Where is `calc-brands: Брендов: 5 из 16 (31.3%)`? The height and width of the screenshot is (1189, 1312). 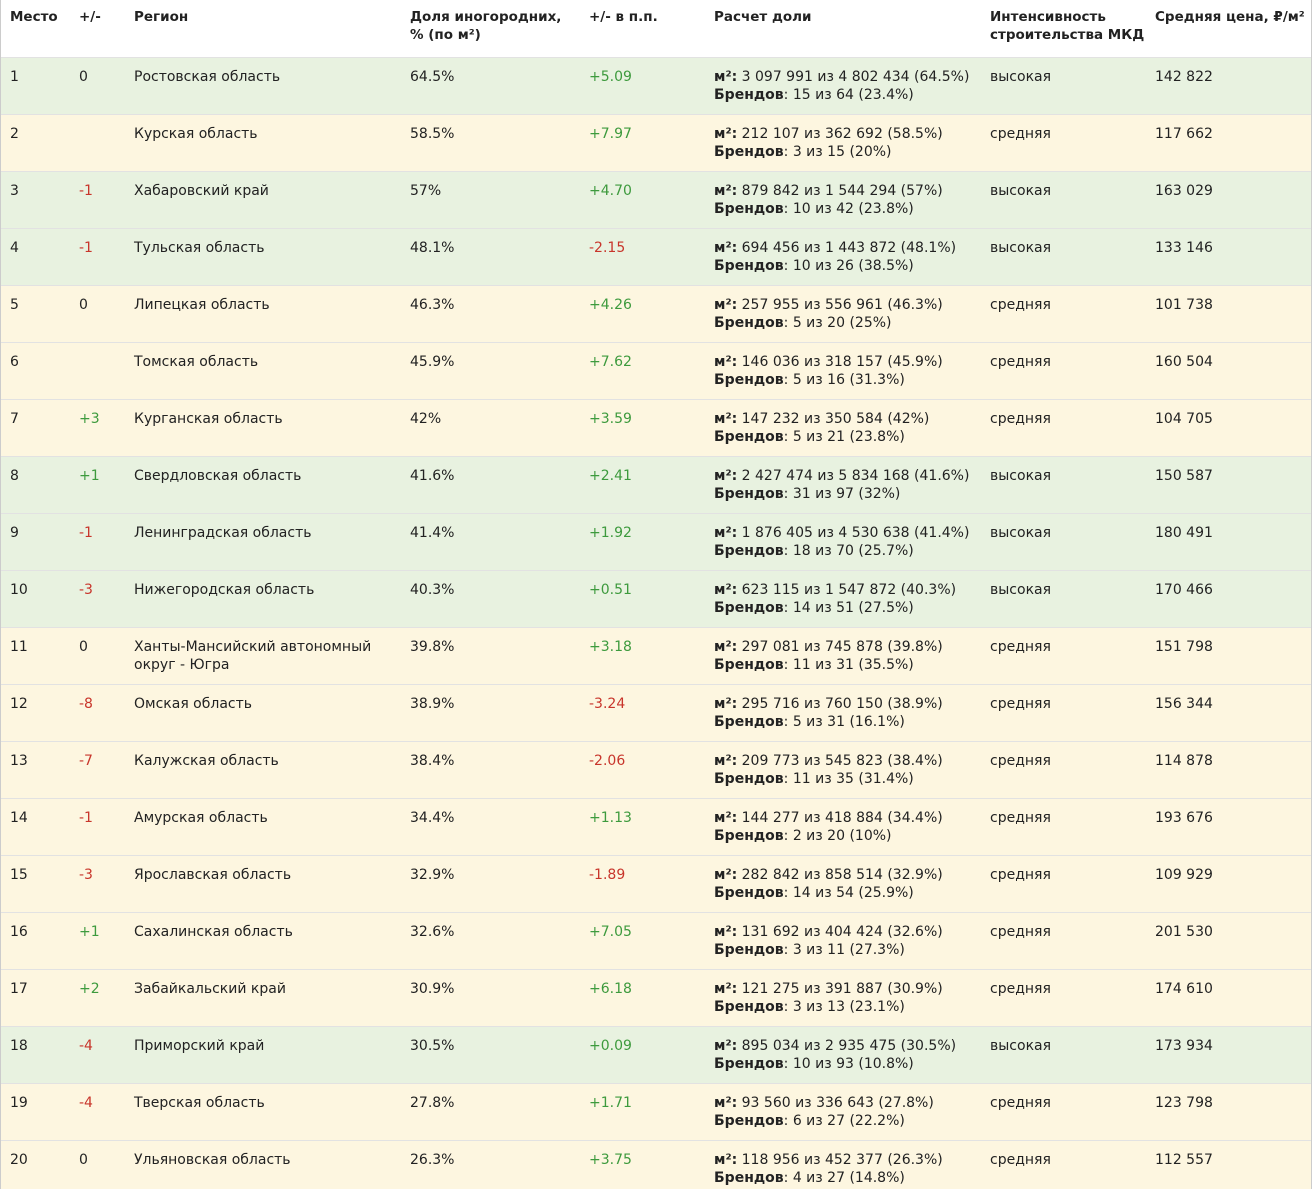
calc-brands: Брендов: 5 из 16 (31.3%) is located at coordinates (809, 380).